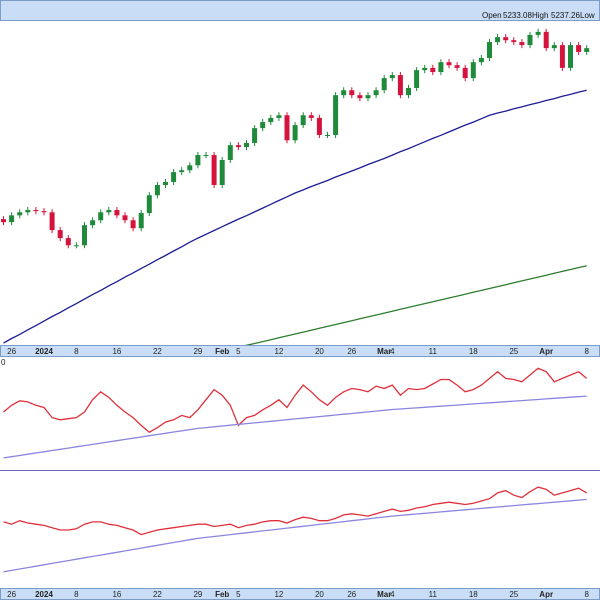  Describe the element at coordinates (197, 594) in the screenshot. I see `x-tick-label: 29` at that location.